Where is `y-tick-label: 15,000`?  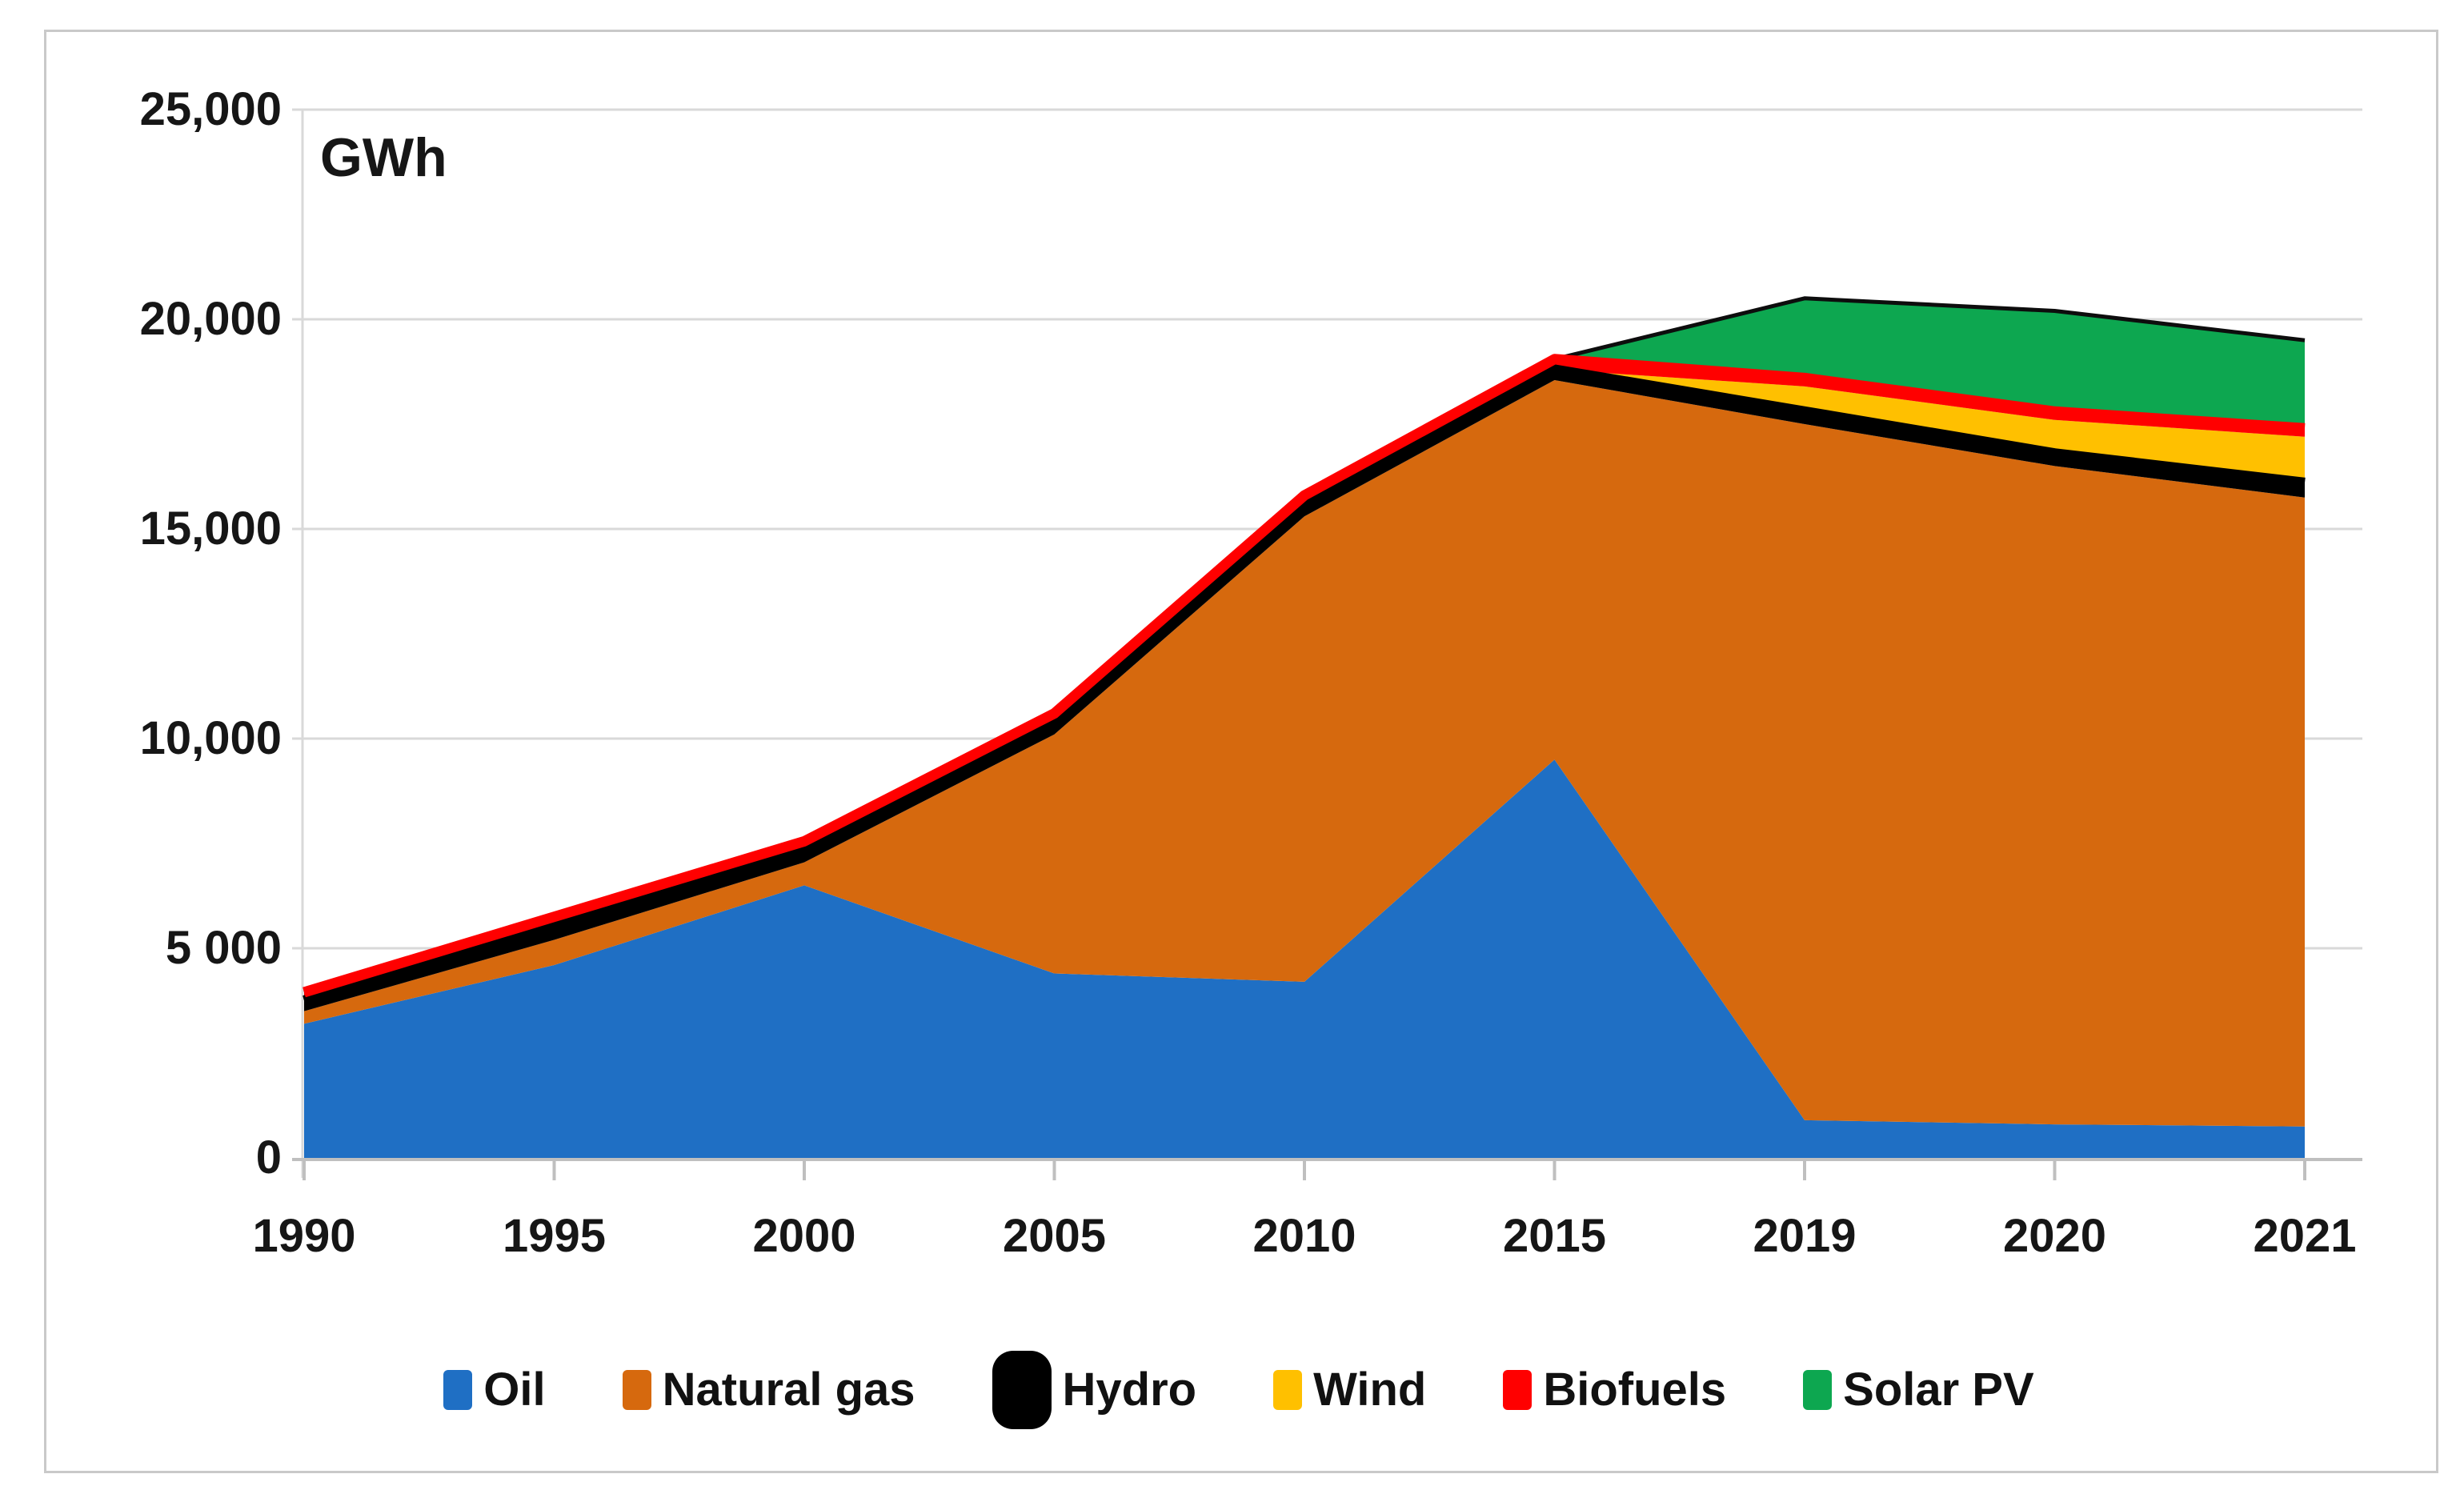 y-tick-label: 15,000 is located at coordinates (211, 529).